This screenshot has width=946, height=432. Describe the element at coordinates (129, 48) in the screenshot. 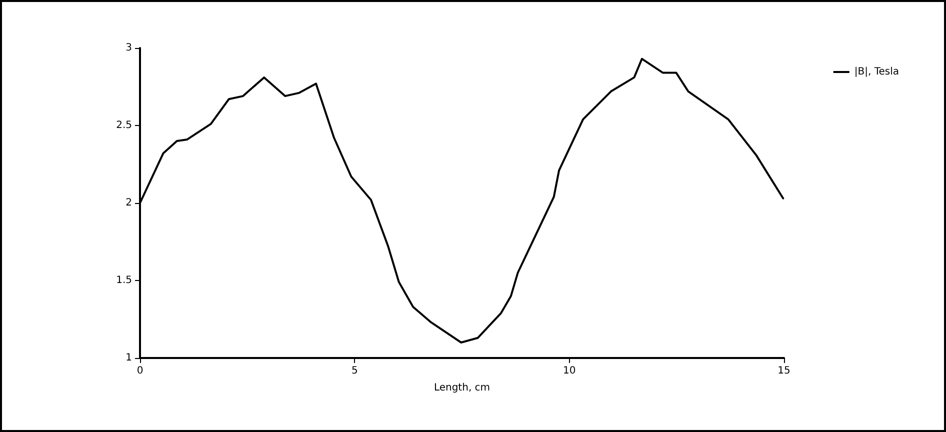

I see `y-tick-label: 3` at that location.